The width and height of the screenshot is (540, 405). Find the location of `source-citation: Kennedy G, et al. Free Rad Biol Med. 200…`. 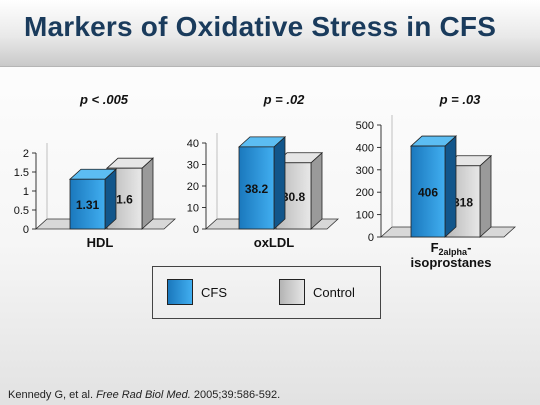

source-citation: Kennedy G, et al. Free Rad Biol Med. 200… is located at coordinates (144, 395).